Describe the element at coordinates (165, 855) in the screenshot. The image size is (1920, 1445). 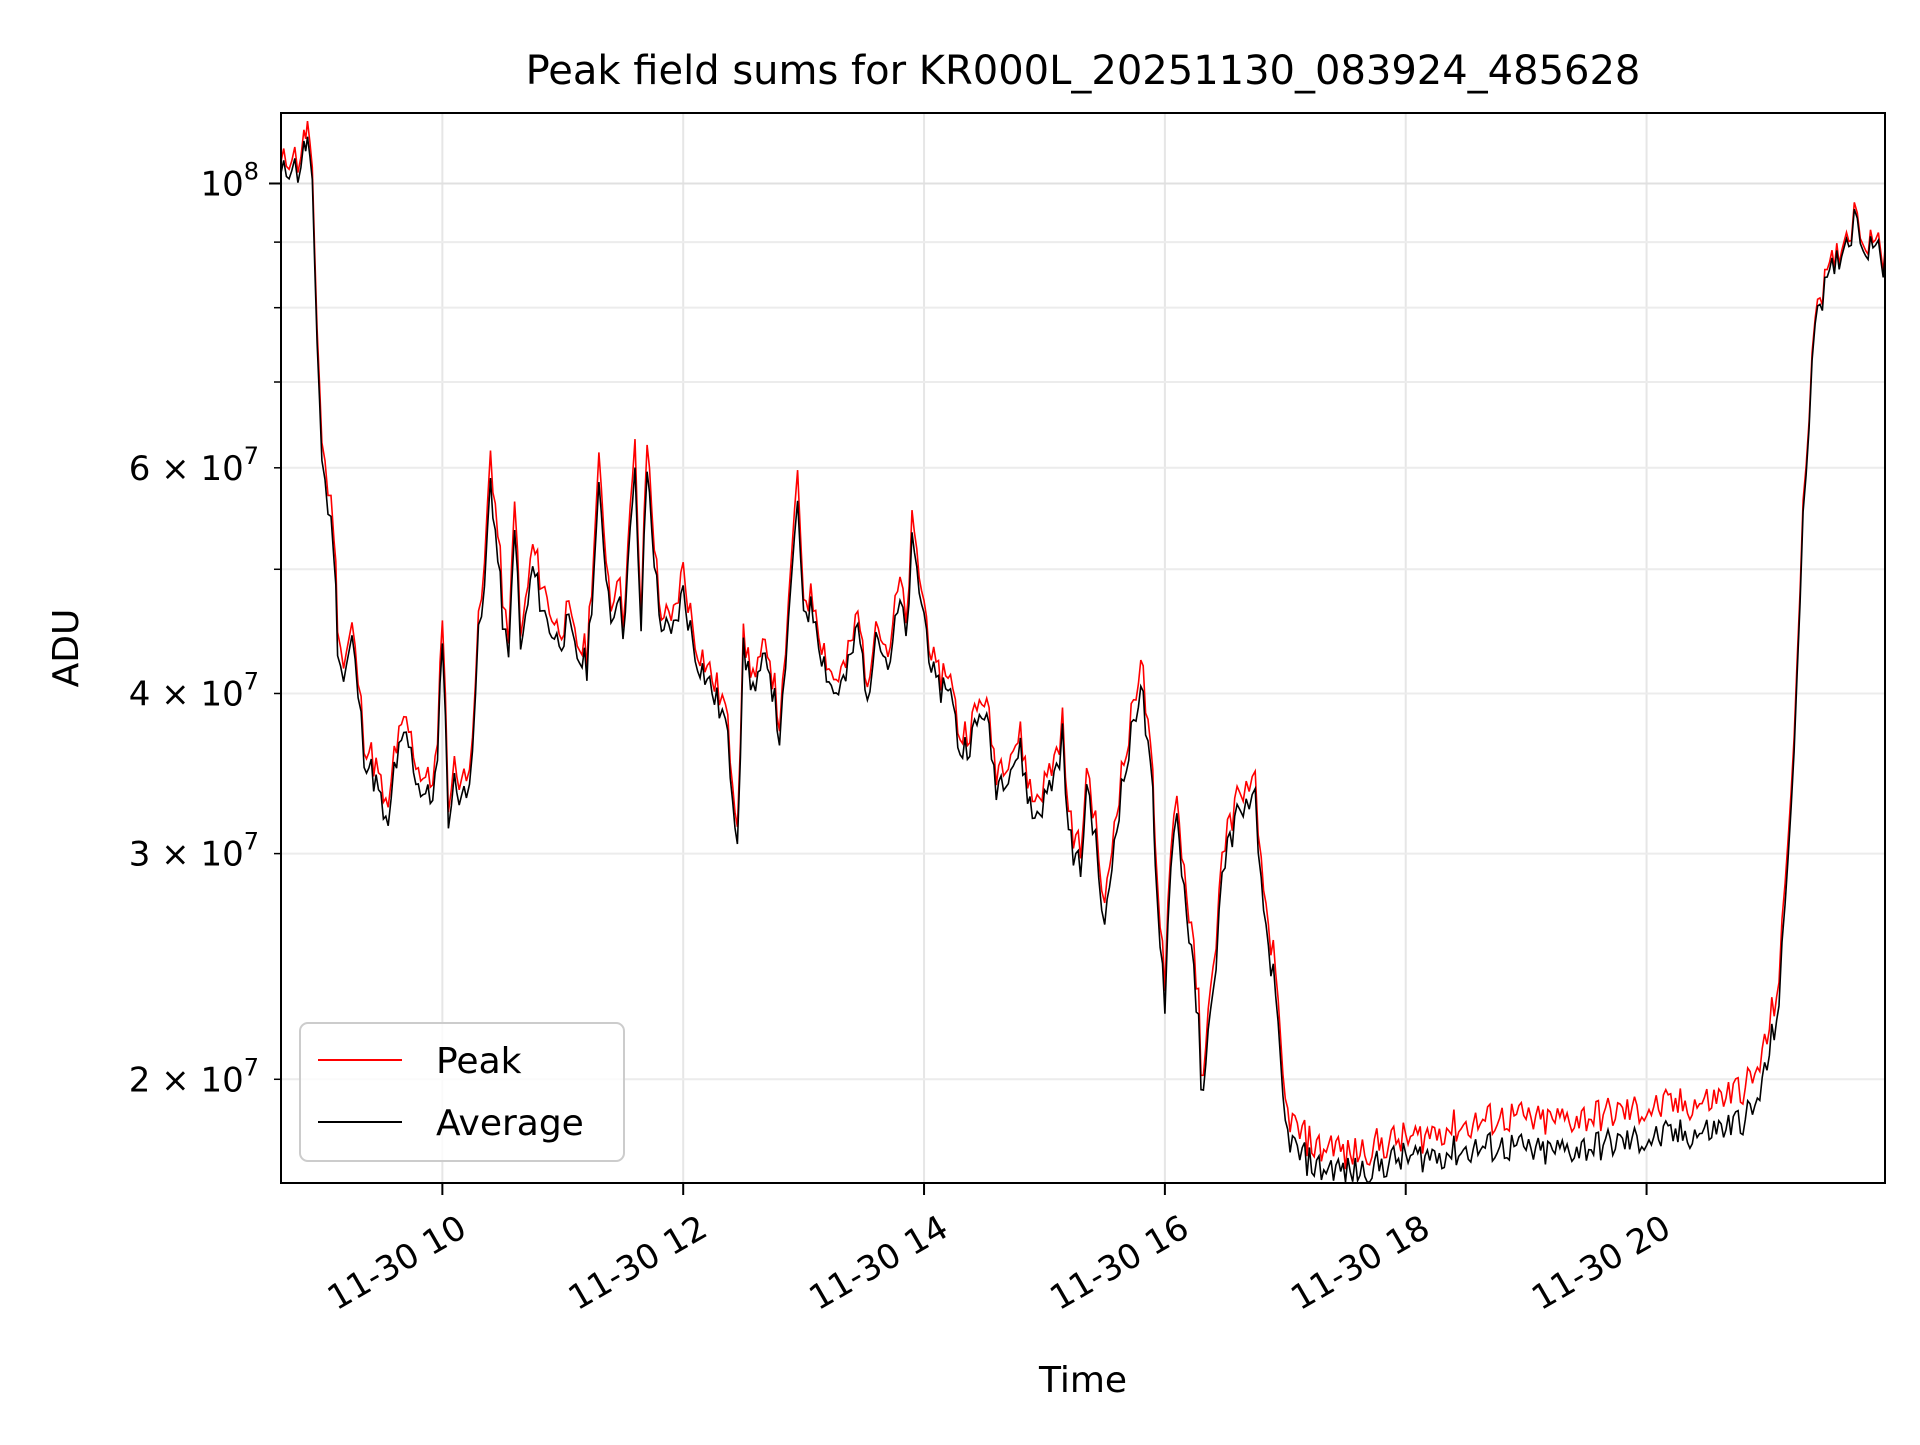
I see `y-tick-mantissa: 3 ×` at that location.